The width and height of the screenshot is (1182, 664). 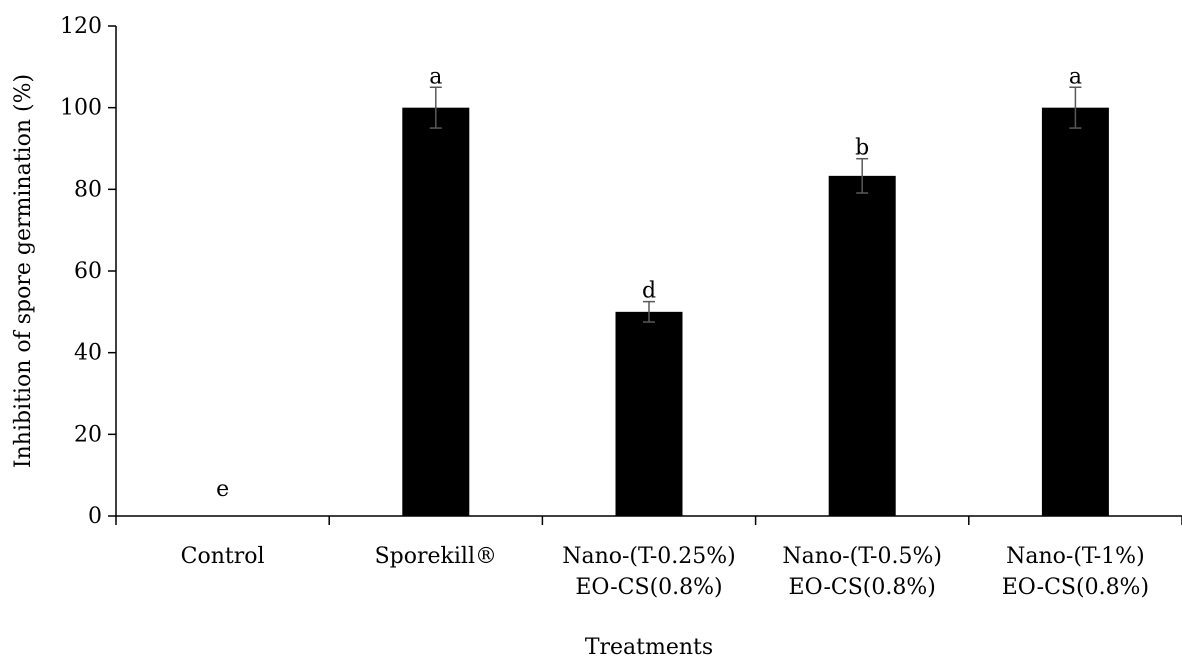 What do you see at coordinates (81, 108) in the screenshot?
I see `y-tick-label: 100` at bounding box center [81, 108].